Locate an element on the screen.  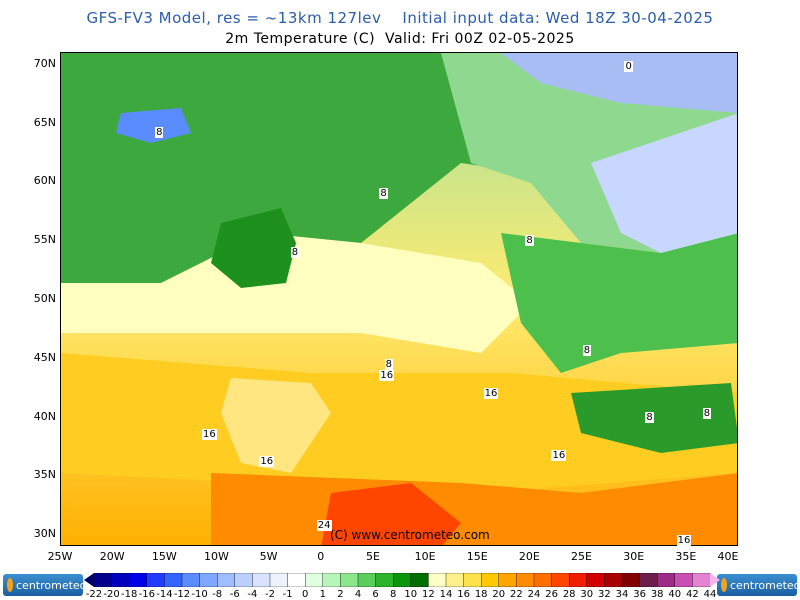
central-europe-mild-zone is located at coordinates (296, 293).